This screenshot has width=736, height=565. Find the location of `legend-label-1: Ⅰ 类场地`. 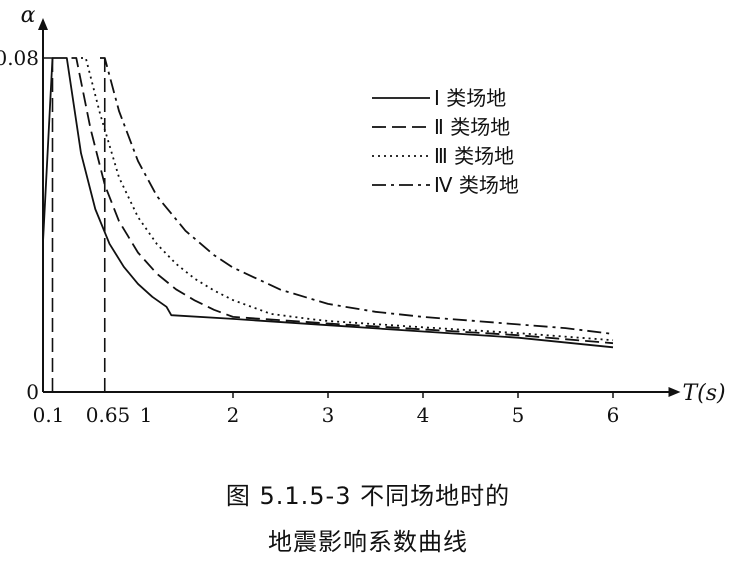

legend-label-1: Ⅰ 类场地 is located at coordinates (470, 98).